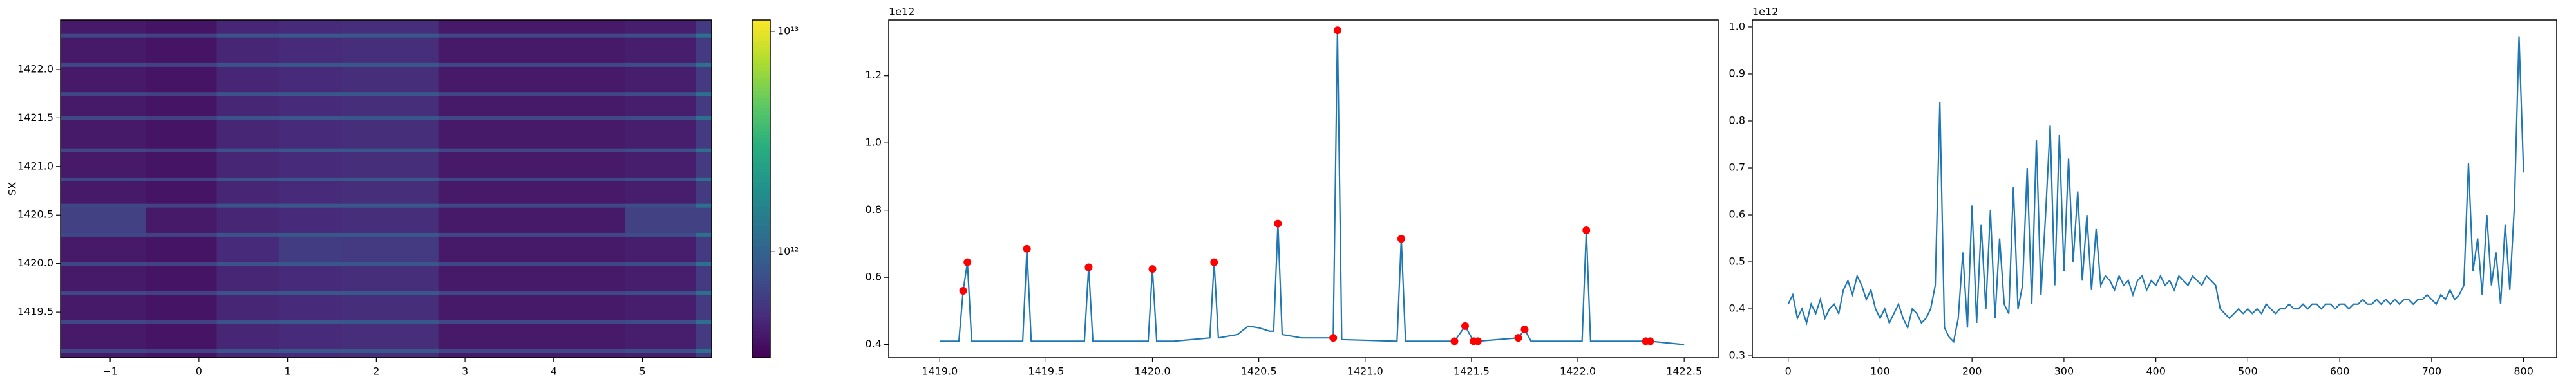  Describe the element at coordinates (1259, 371) in the screenshot. I see `x-tick-label: 1420.5` at that location.